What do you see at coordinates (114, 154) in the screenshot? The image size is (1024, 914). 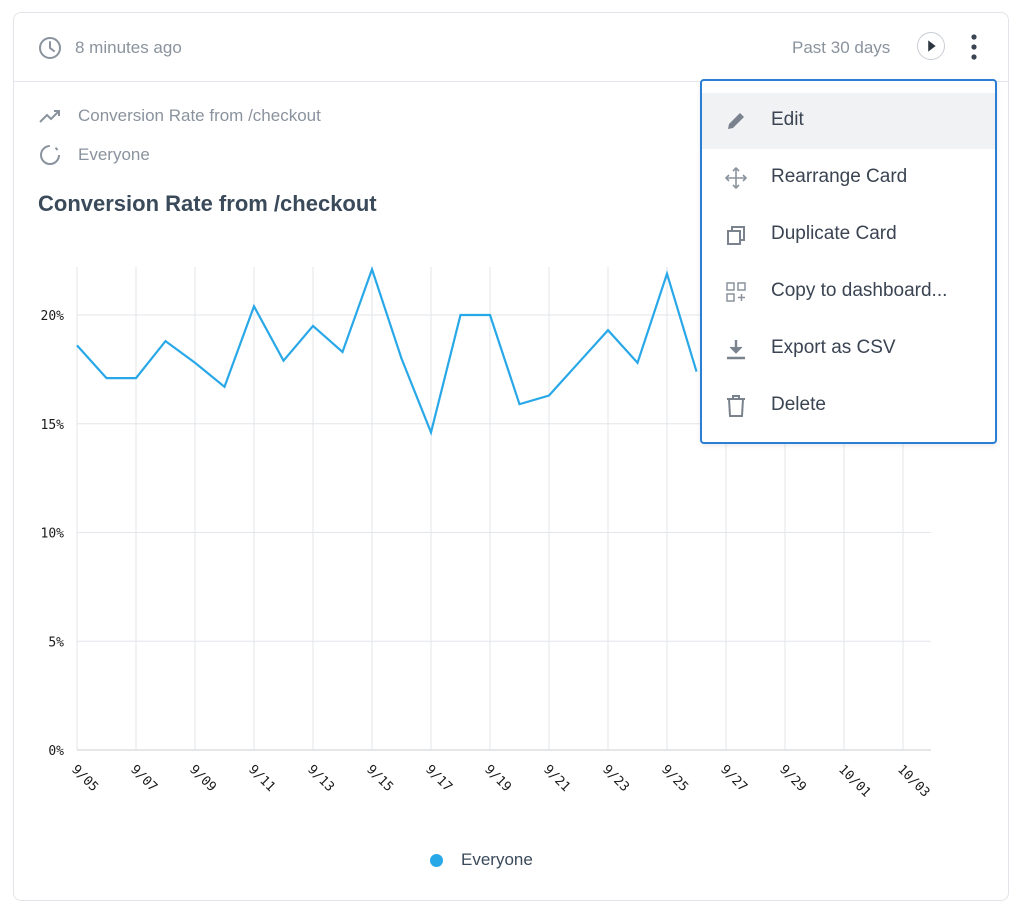 I see `segment-name: Everyone` at bounding box center [114, 154].